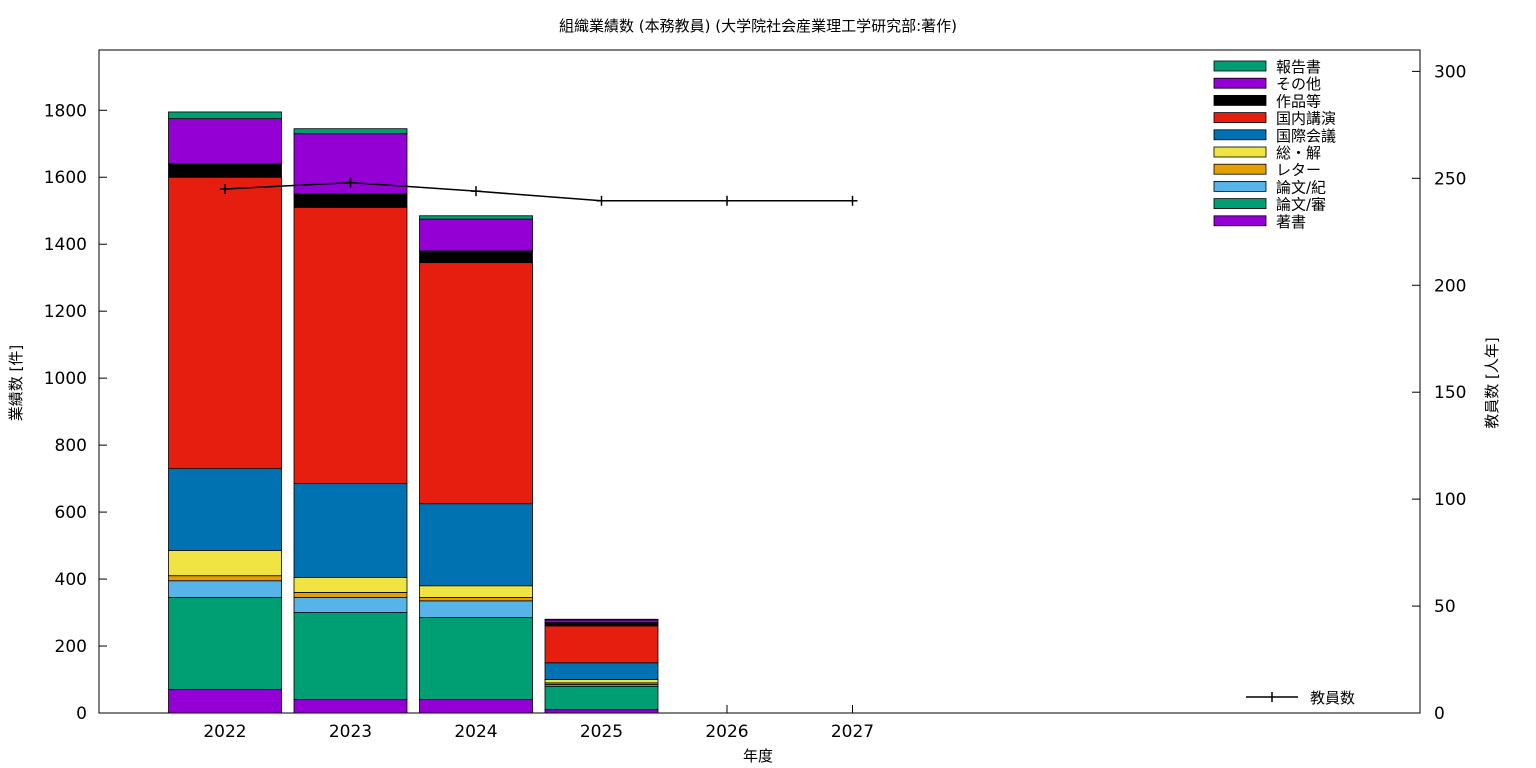  I want to click on legend-label: 著書, so click(1291, 222).